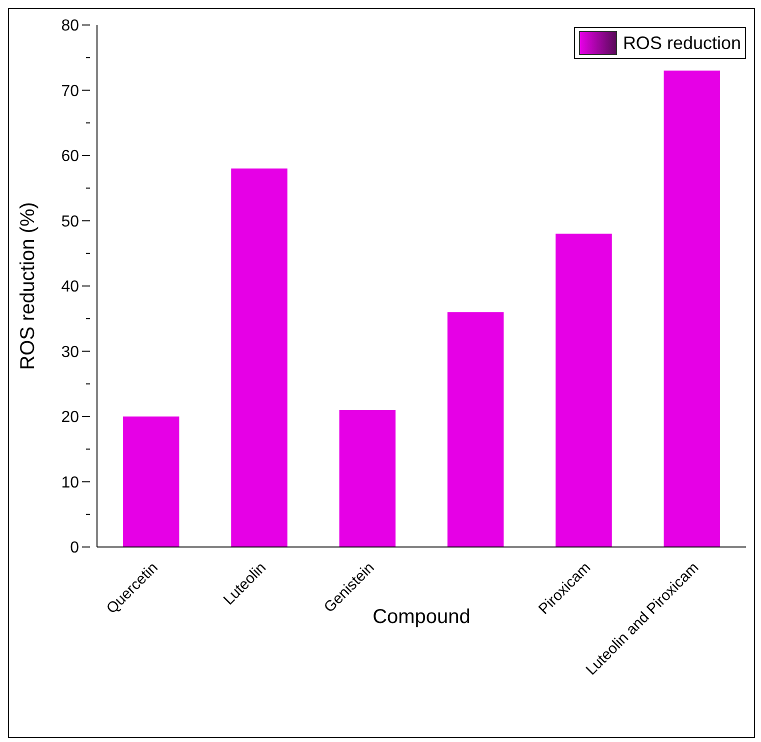 The height and width of the screenshot is (742, 761). Describe the element at coordinates (70, 352) in the screenshot. I see `y-tick-label: 30` at that location.